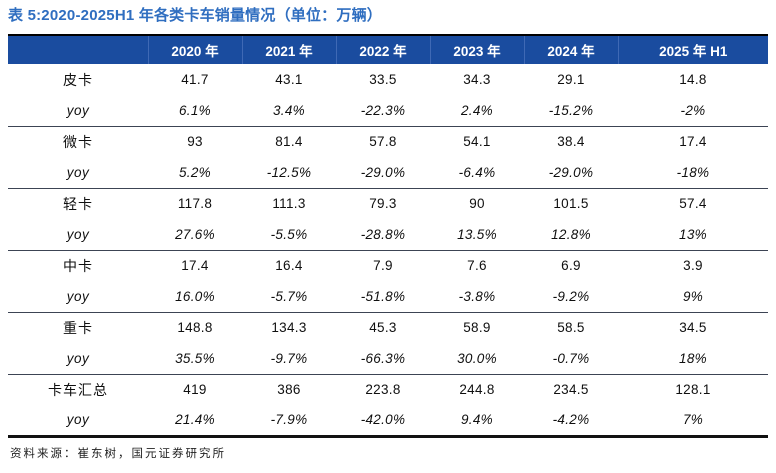 This screenshot has width=776, height=473. Describe the element at coordinates (194, 49) in the screenshot. I see `col-header: 2020 年` at that location.